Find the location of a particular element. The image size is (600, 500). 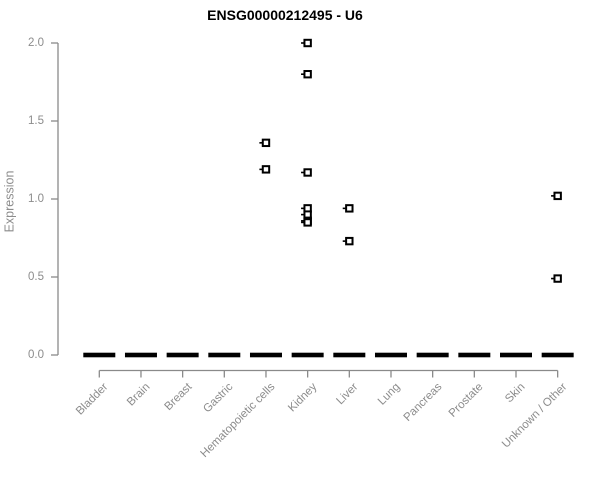

y-tick-label: 1.0 is located at coordinates (36, 198).